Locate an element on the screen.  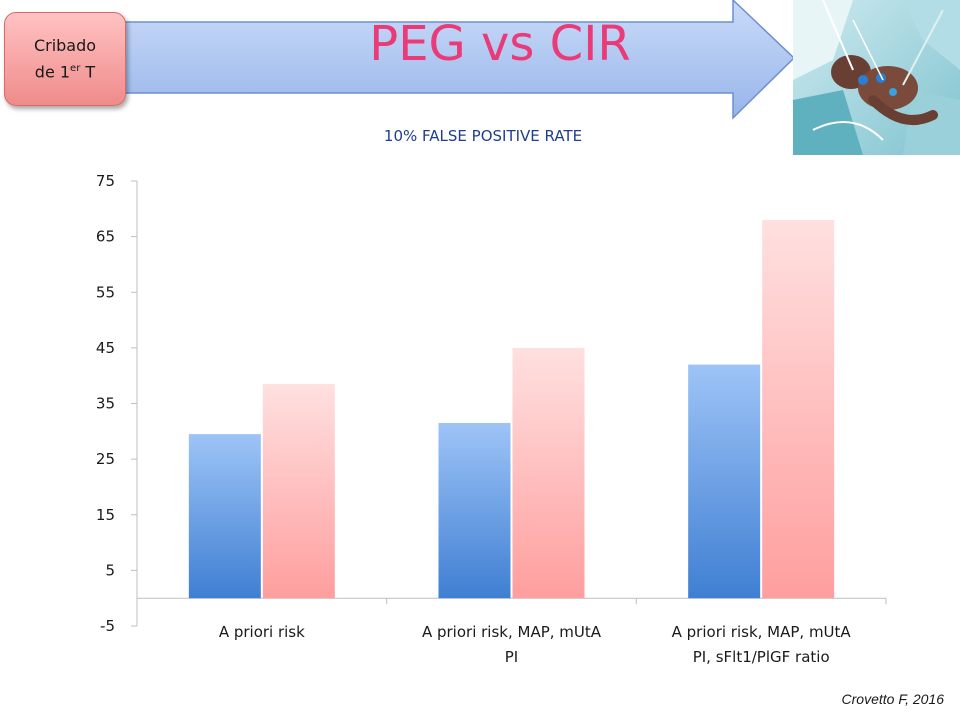
page-title: PEG vs CIR is located at coordinates (500, 44).